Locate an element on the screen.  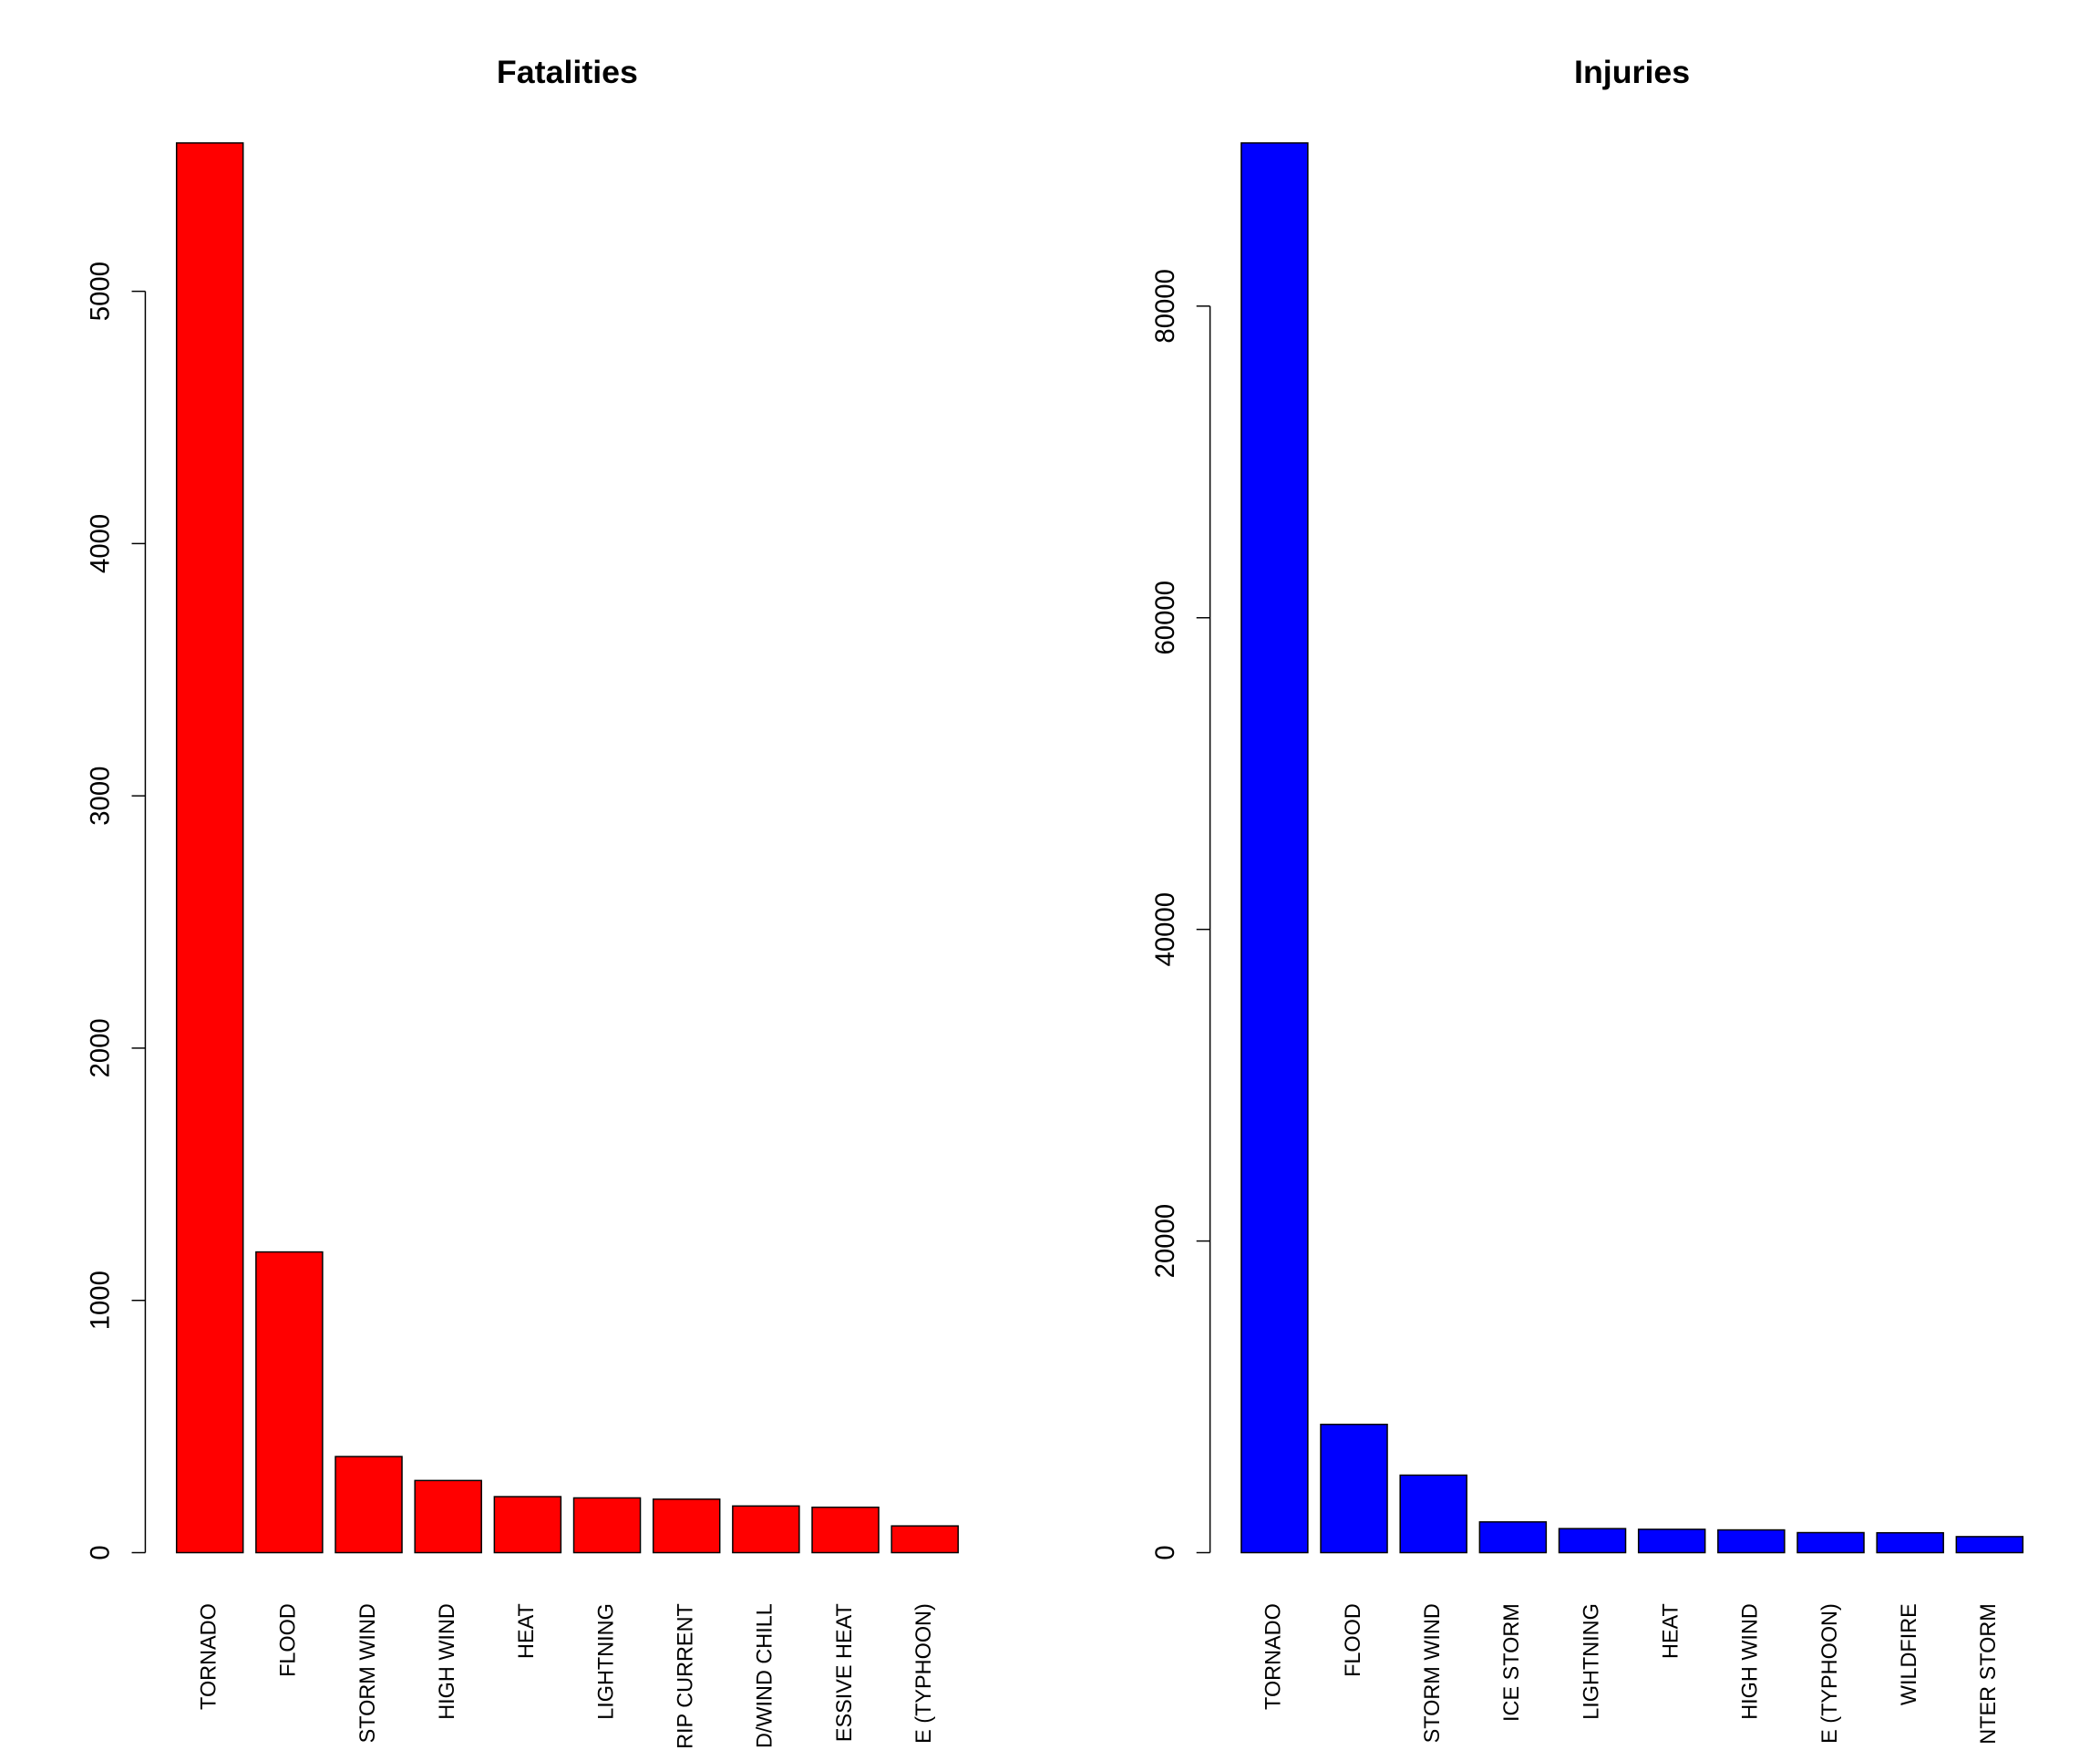
y-tick-label: 1000 is located at coordinates (100, 1301).